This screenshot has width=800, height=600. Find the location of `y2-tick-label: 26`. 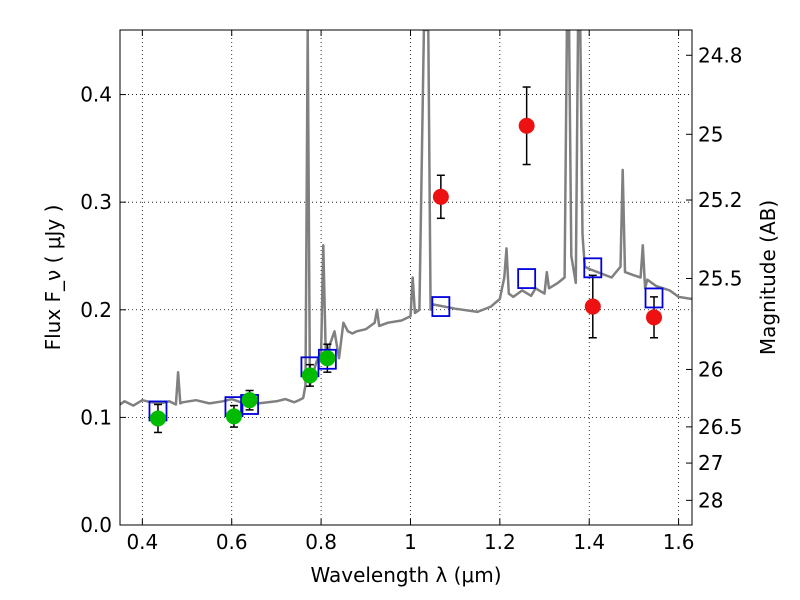

y2-tick-label: 26 is located at coordinates (710, 369).